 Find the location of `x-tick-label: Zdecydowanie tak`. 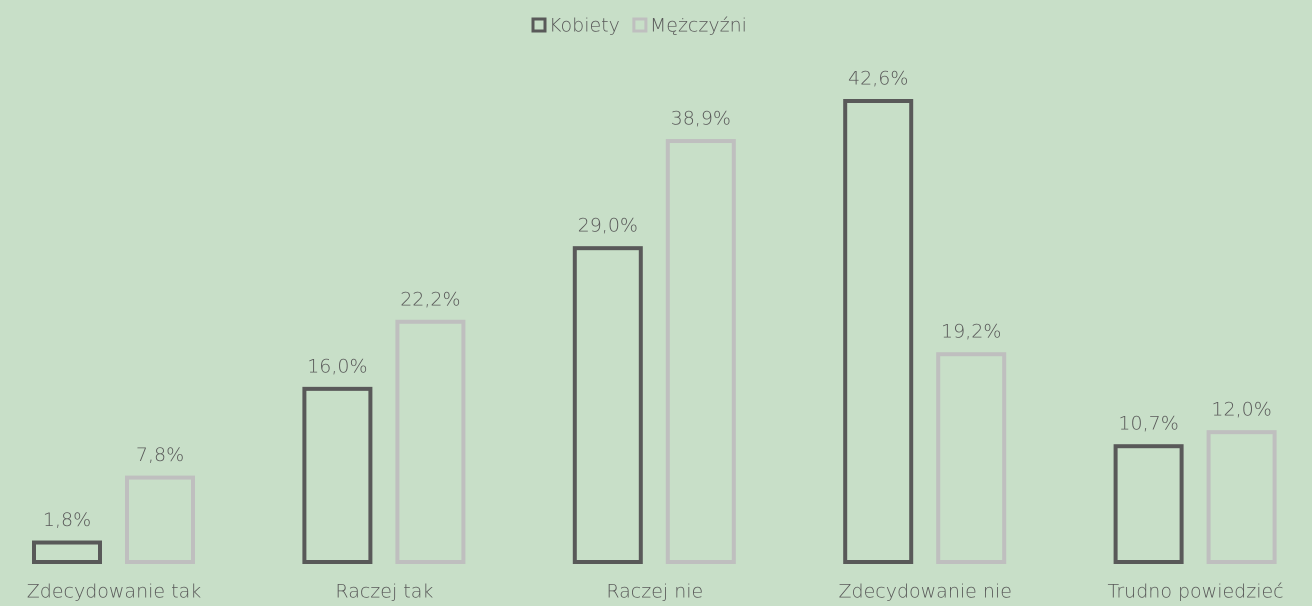

x-tick-label: Zdecydowanie tak is located at coordinates (114, 592).